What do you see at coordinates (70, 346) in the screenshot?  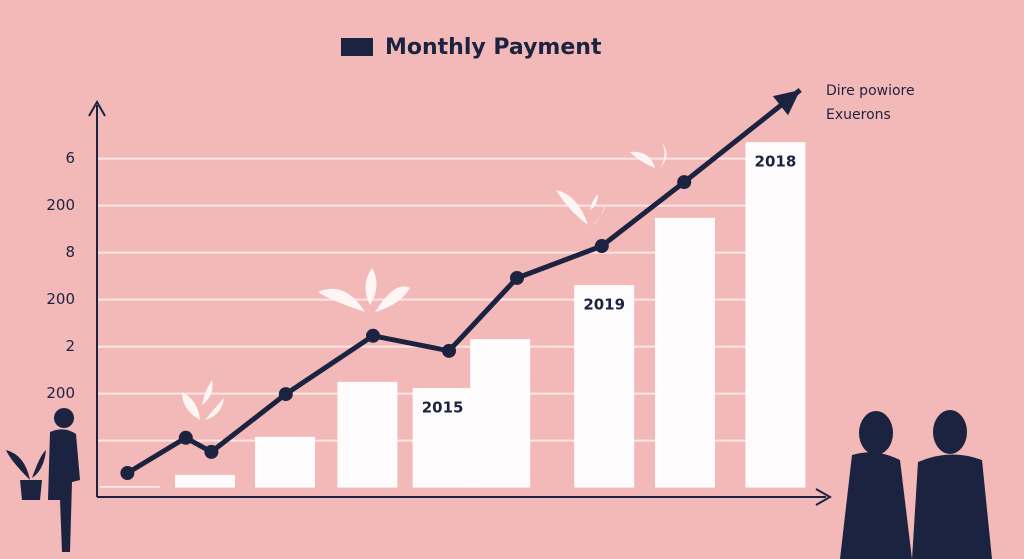 I see `y-tick-label: 2` at bounding box center [70, 346].